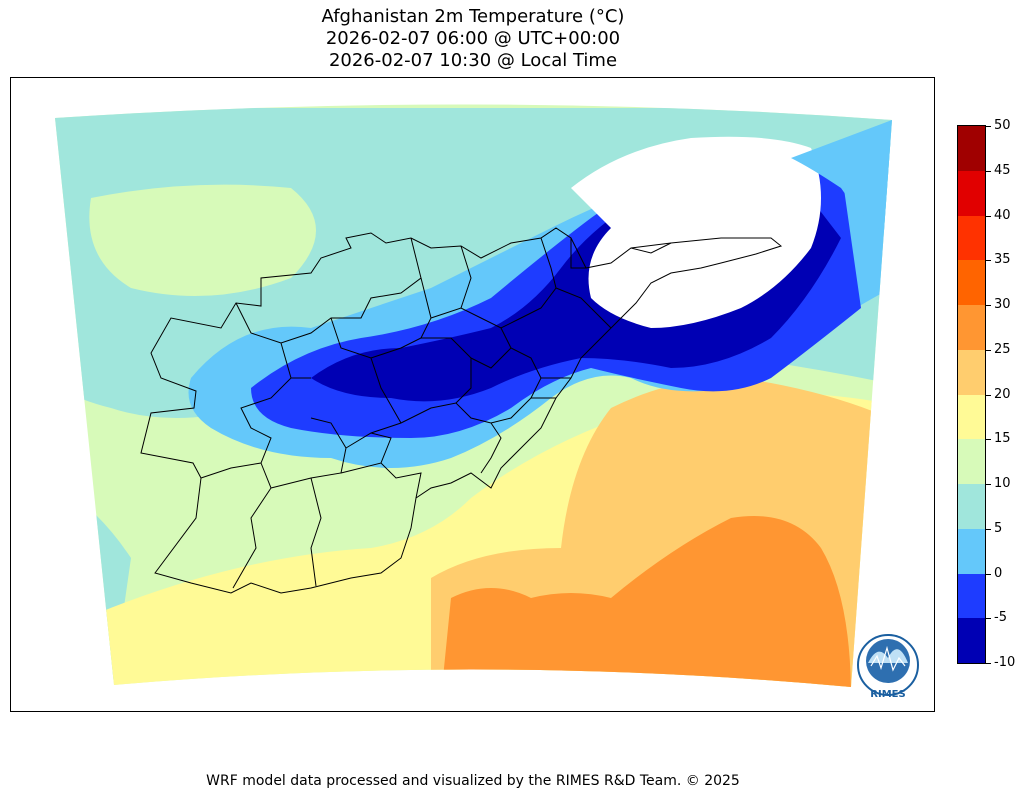 The height and width of the screenshot is (799, 1026). I want to click on title-utc-time: 2026-02-07 06:00 @ UTC+00:00, so click(473, 38).